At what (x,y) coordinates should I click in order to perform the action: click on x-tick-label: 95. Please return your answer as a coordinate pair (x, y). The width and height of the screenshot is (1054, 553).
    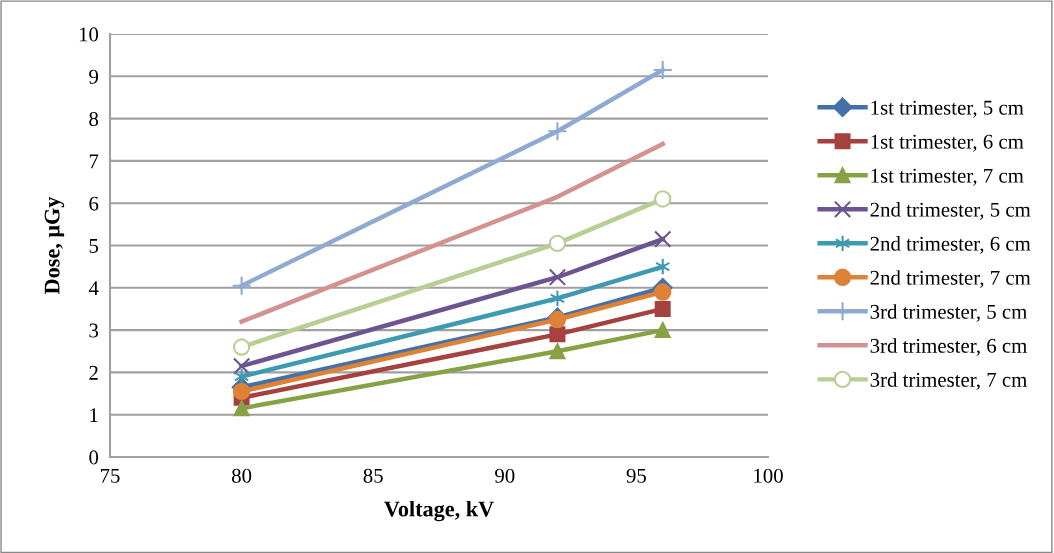
    Looking at the image, I should click on (636, 475).